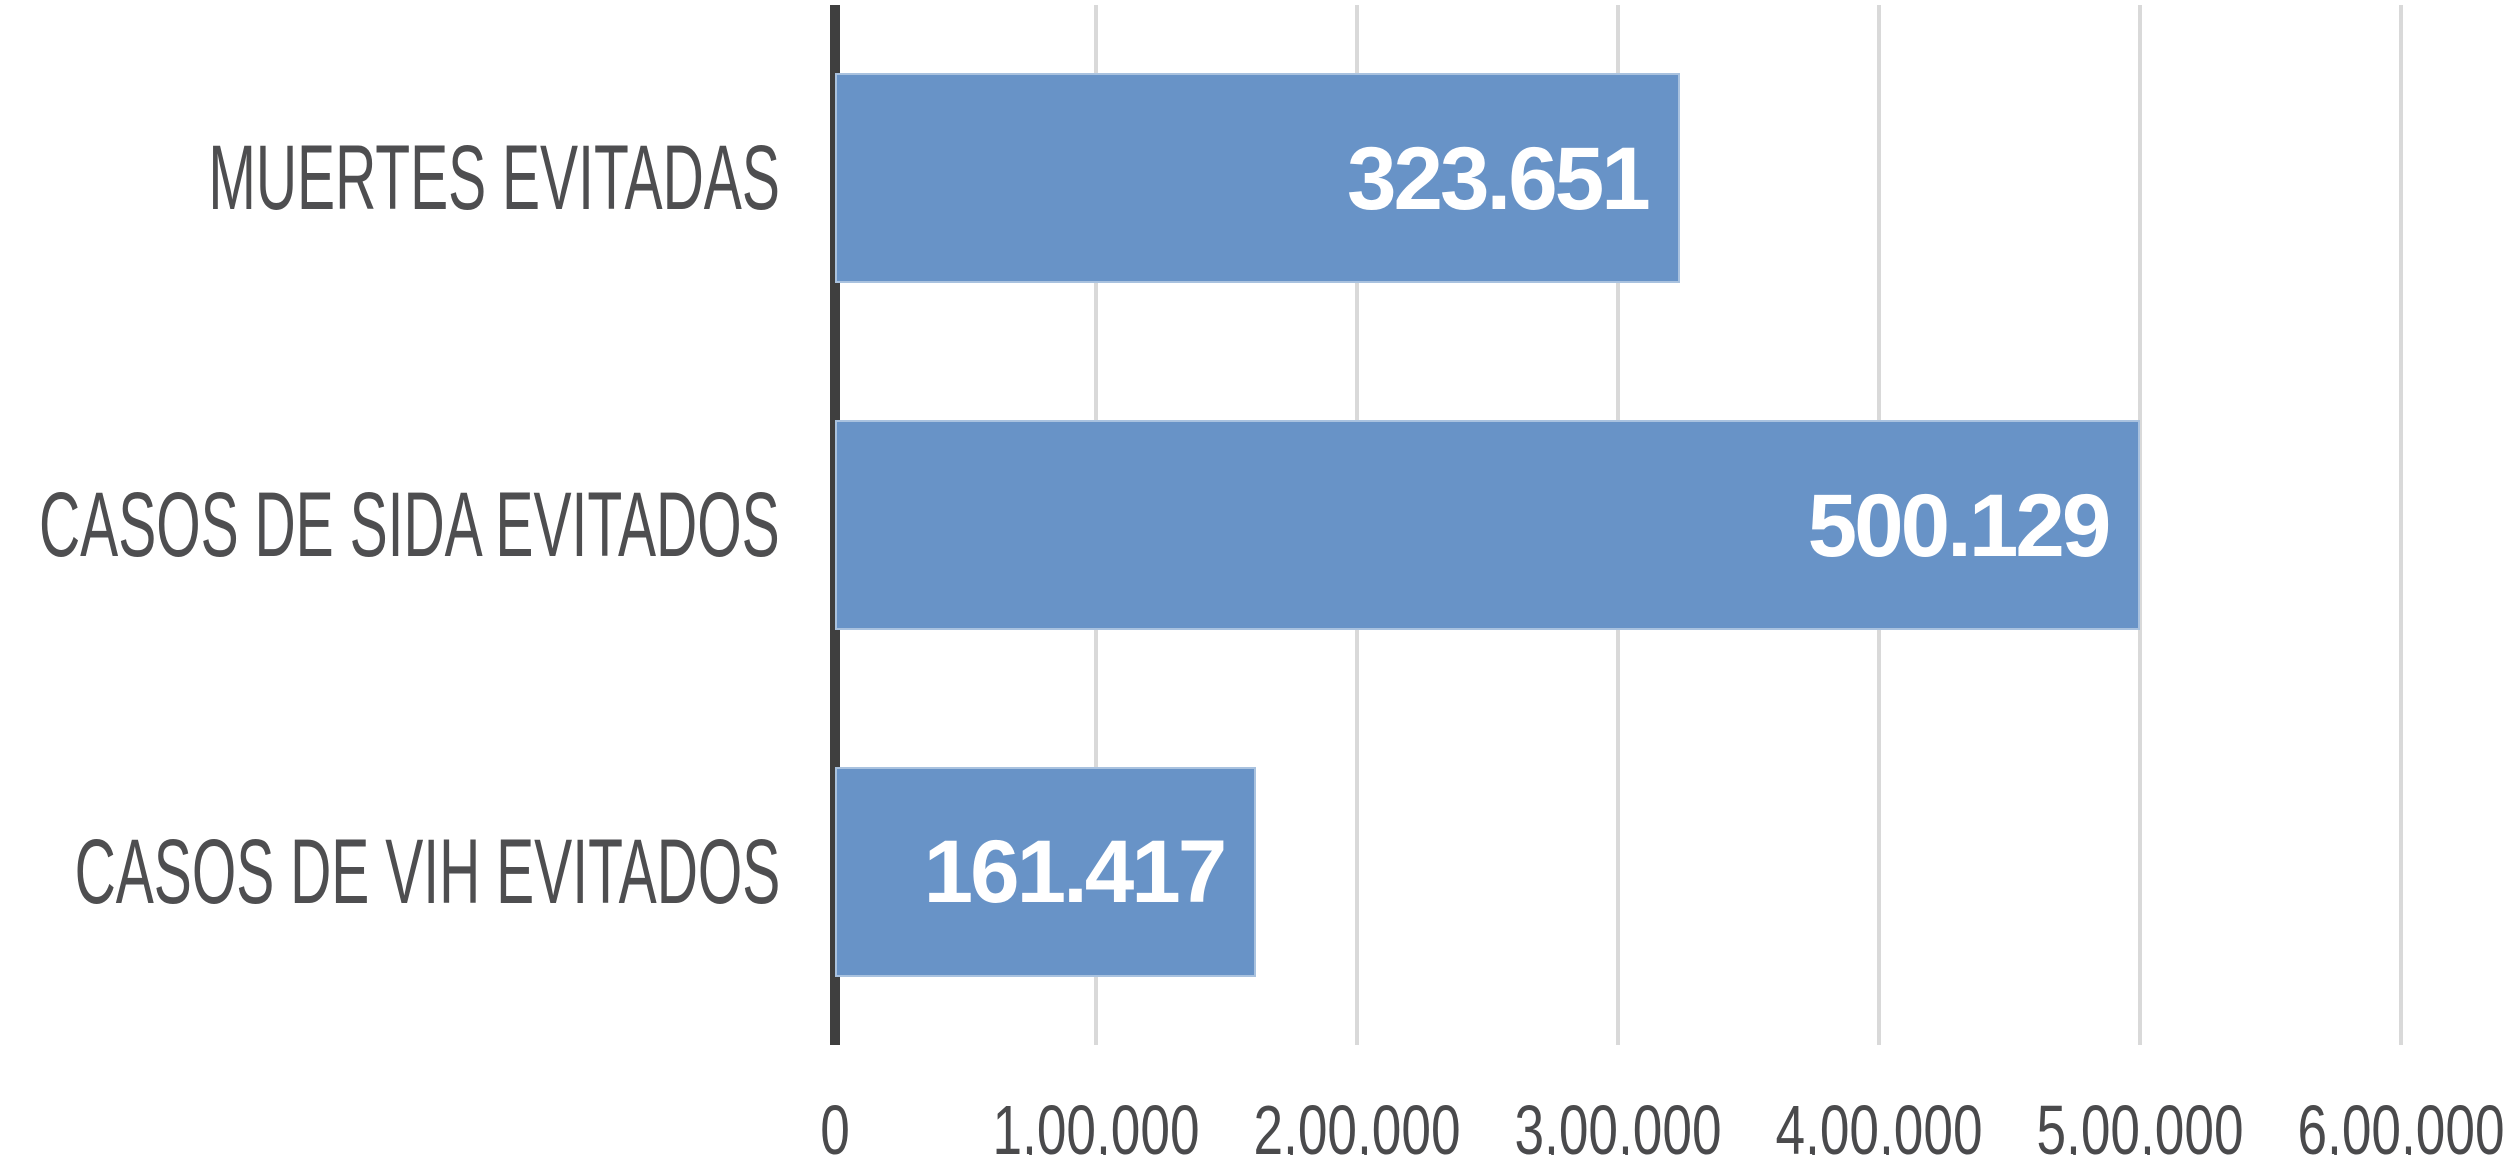  Describe the element at coordinates (1488, 525) in the screenshot. I see `bar-casos-de-sida-evitados: 500.129` at that location.